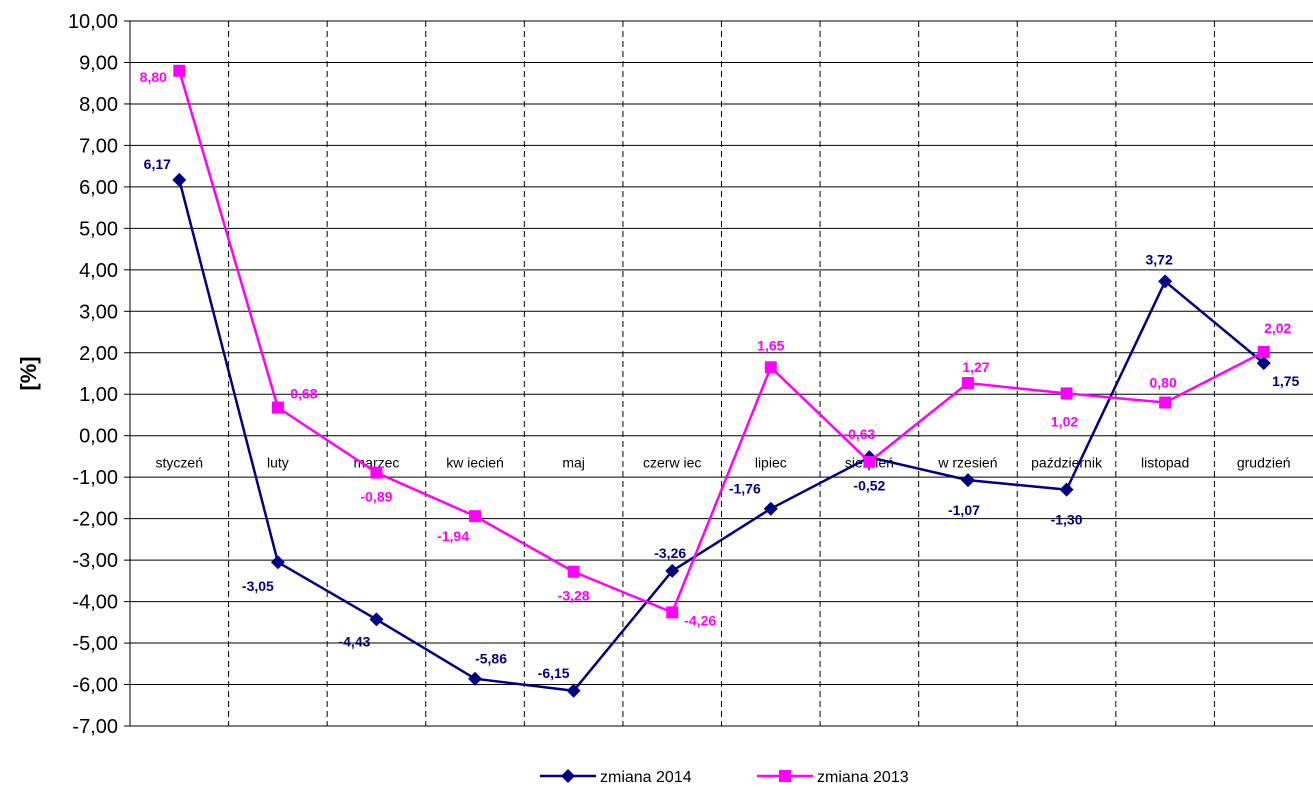 This screenshot has height=789, width=1313. What do you see at coordinates (771, 463) in the screenshot?
I see `x-tick-label: lipiec` at bounding box center [771, 463].